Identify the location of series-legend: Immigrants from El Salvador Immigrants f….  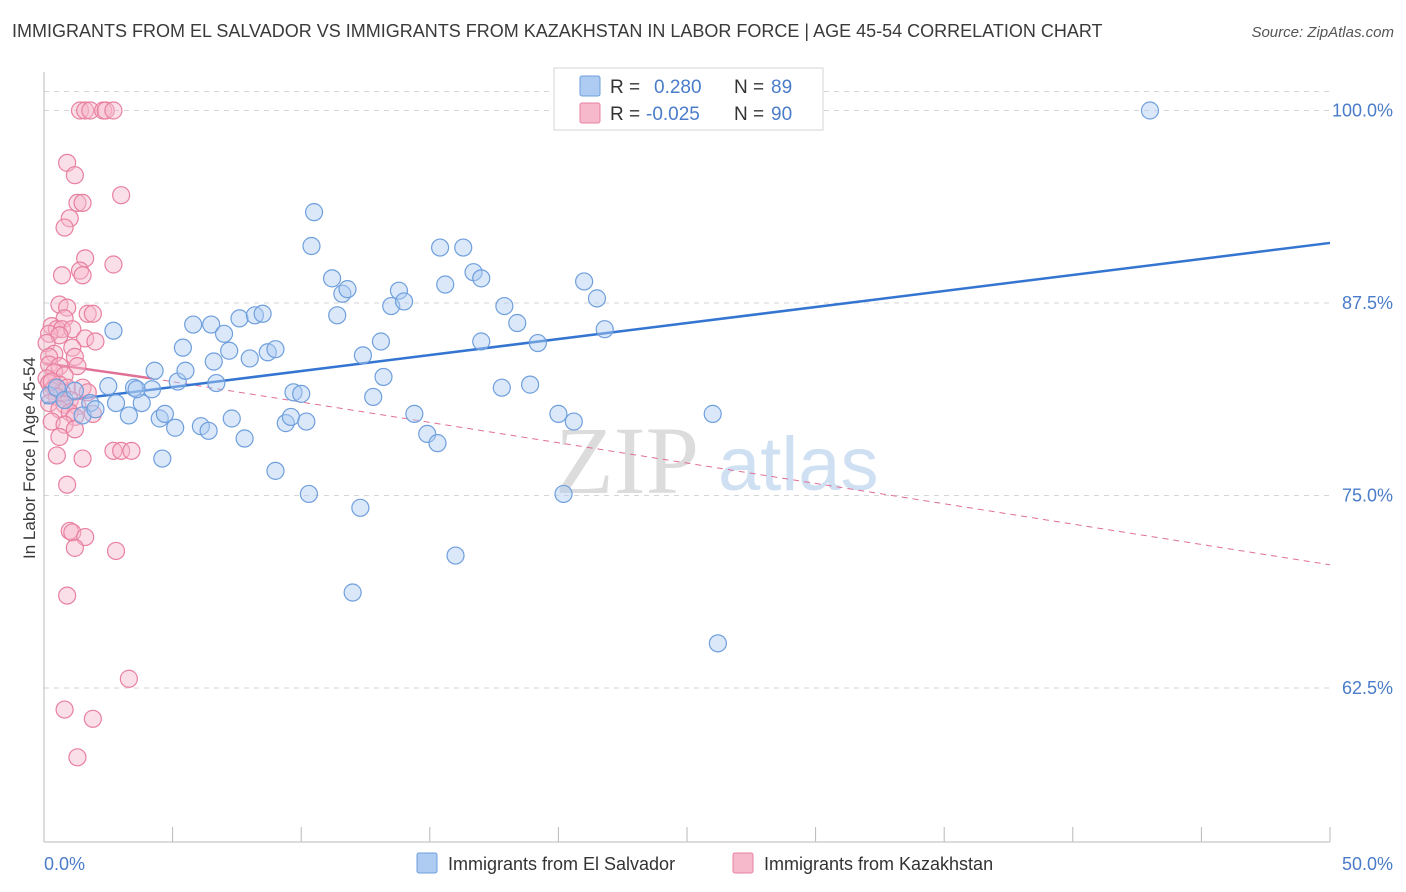
(704, 863).